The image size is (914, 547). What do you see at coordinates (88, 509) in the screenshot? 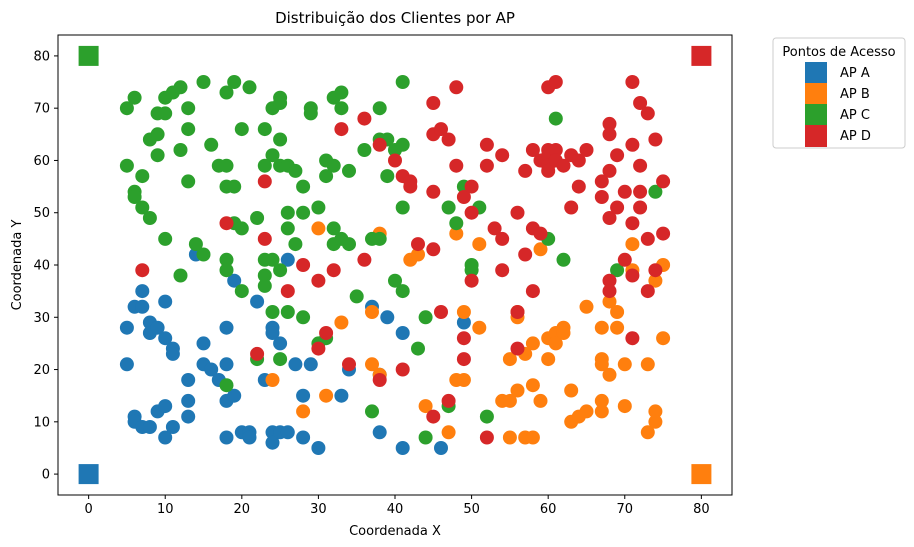
I see `x-tick-label-0: 0` at bounding box center [88, 509].